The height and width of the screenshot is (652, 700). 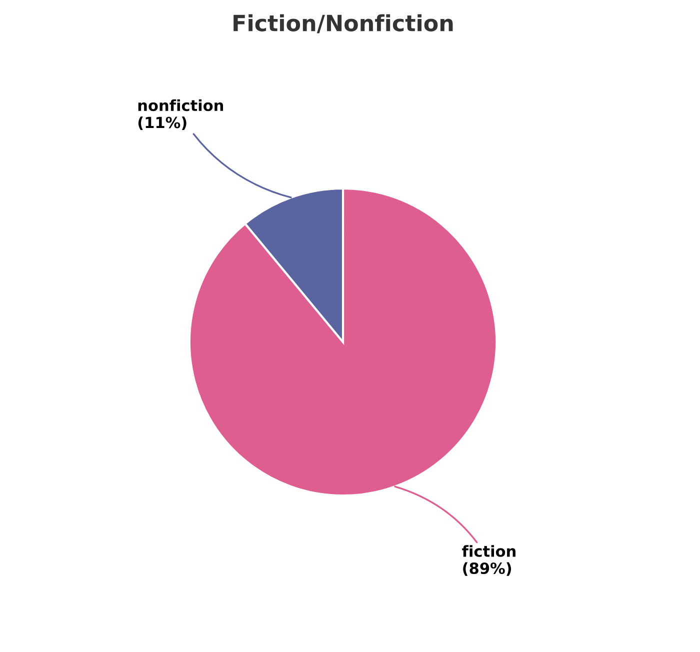 I want to click on data-label: (11%), so click(x=162, y=123).